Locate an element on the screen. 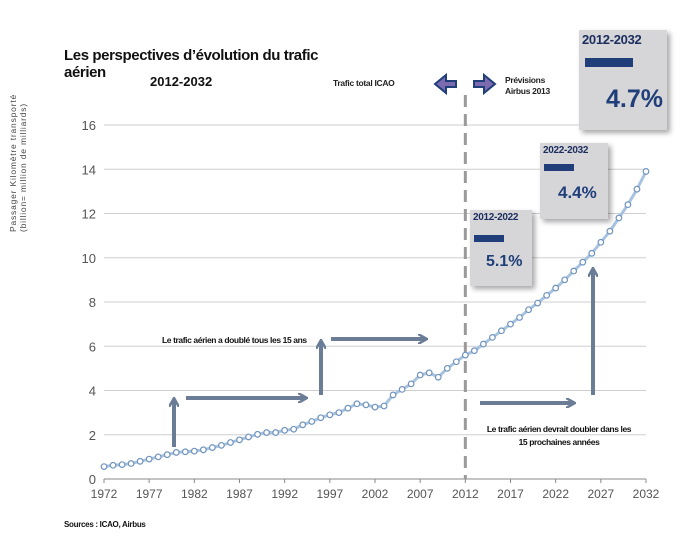 Image resolution: width=685 pixels, height=543 pixels. x-tick-label: 2017 is located at coordinates (510, 494).